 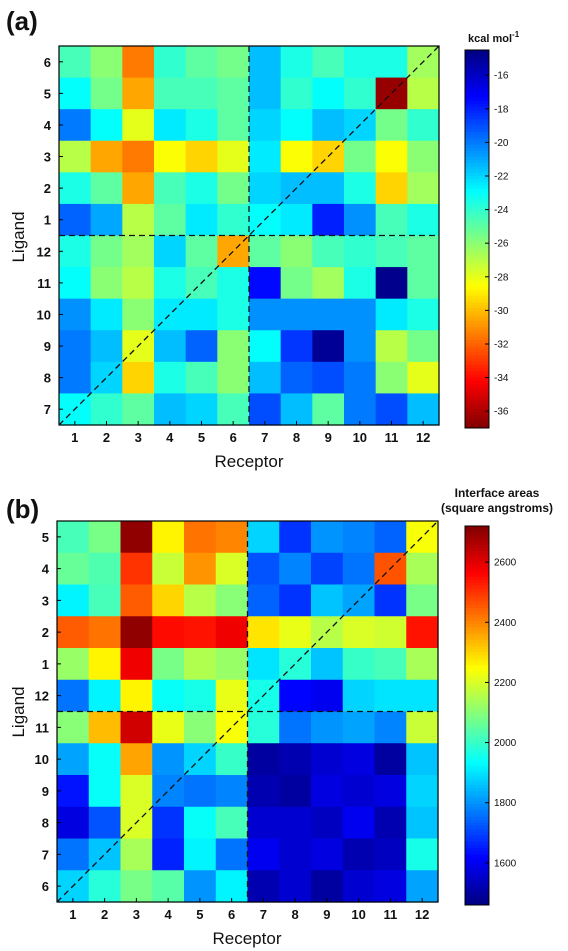 I want to click on heatmap-cell-a-r4-c0, so click(x=75, y=188).